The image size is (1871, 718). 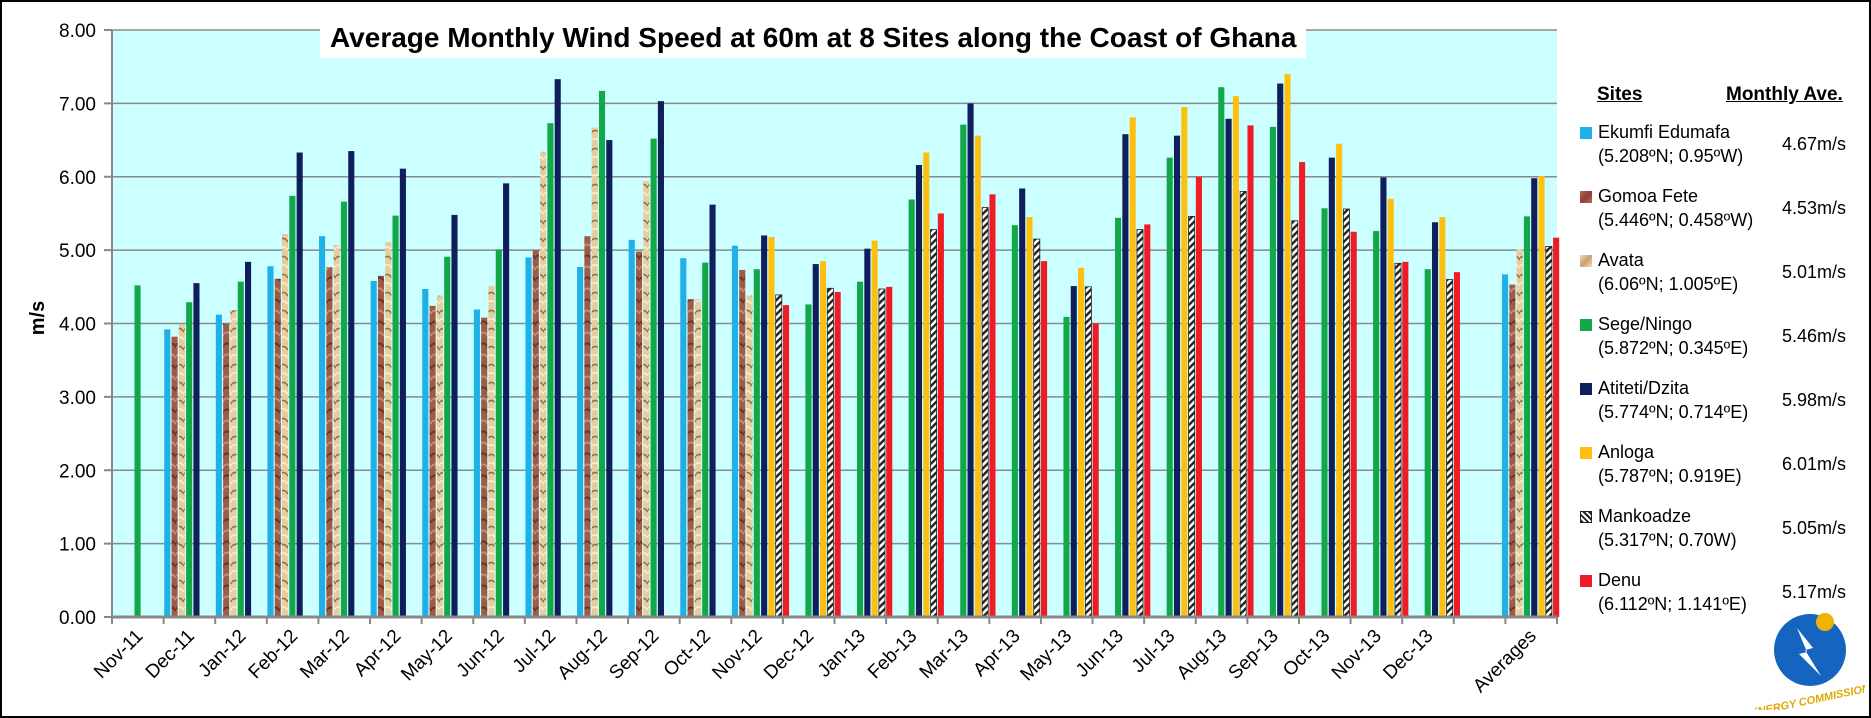 I want to click on legend-series-coords: (5.446ºN; 0.458ºW), so click(x=1676, y=220).